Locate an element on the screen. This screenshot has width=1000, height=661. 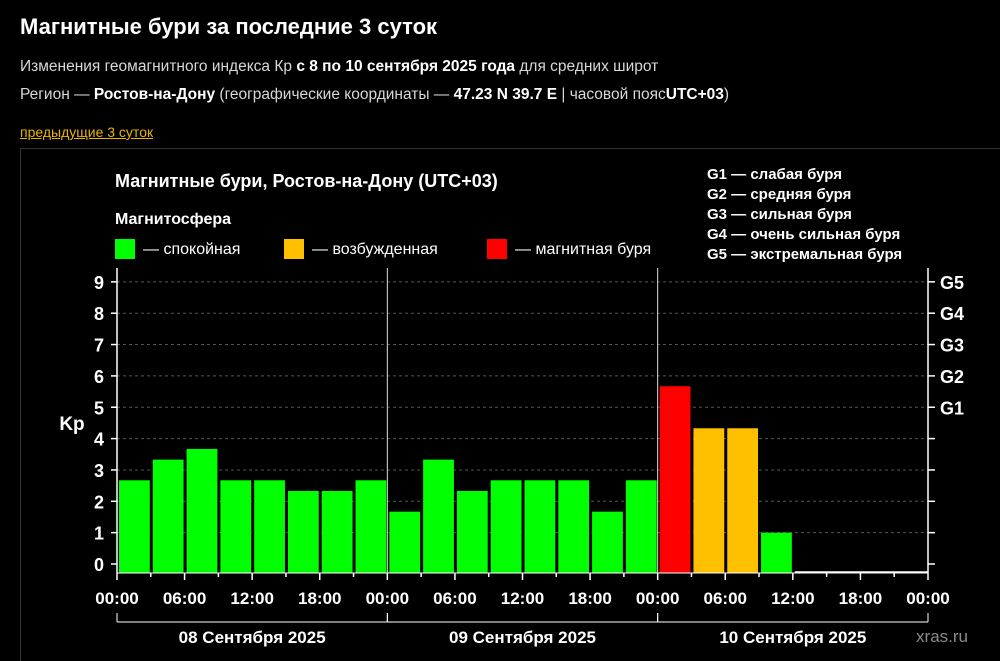
region-close: ) is located at coordinates (726, 94).